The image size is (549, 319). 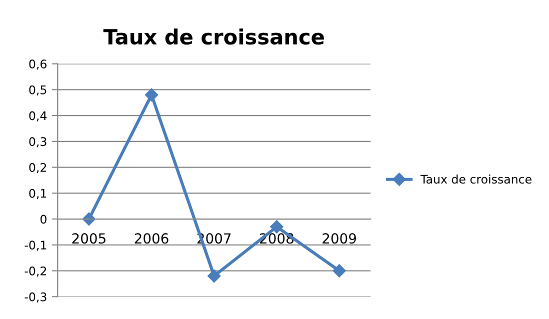 I want to click on legend-label: Taux de croissance, so click(x=476, y=179).